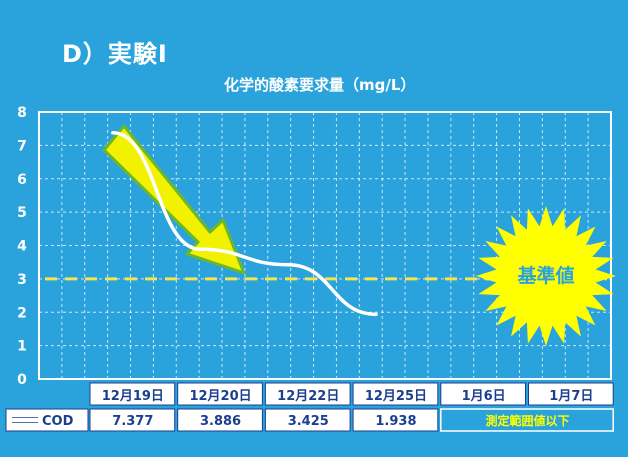  I want to click on chart-subtitle: 化学的酸素要求量（mg/L）, so click(320, 85).